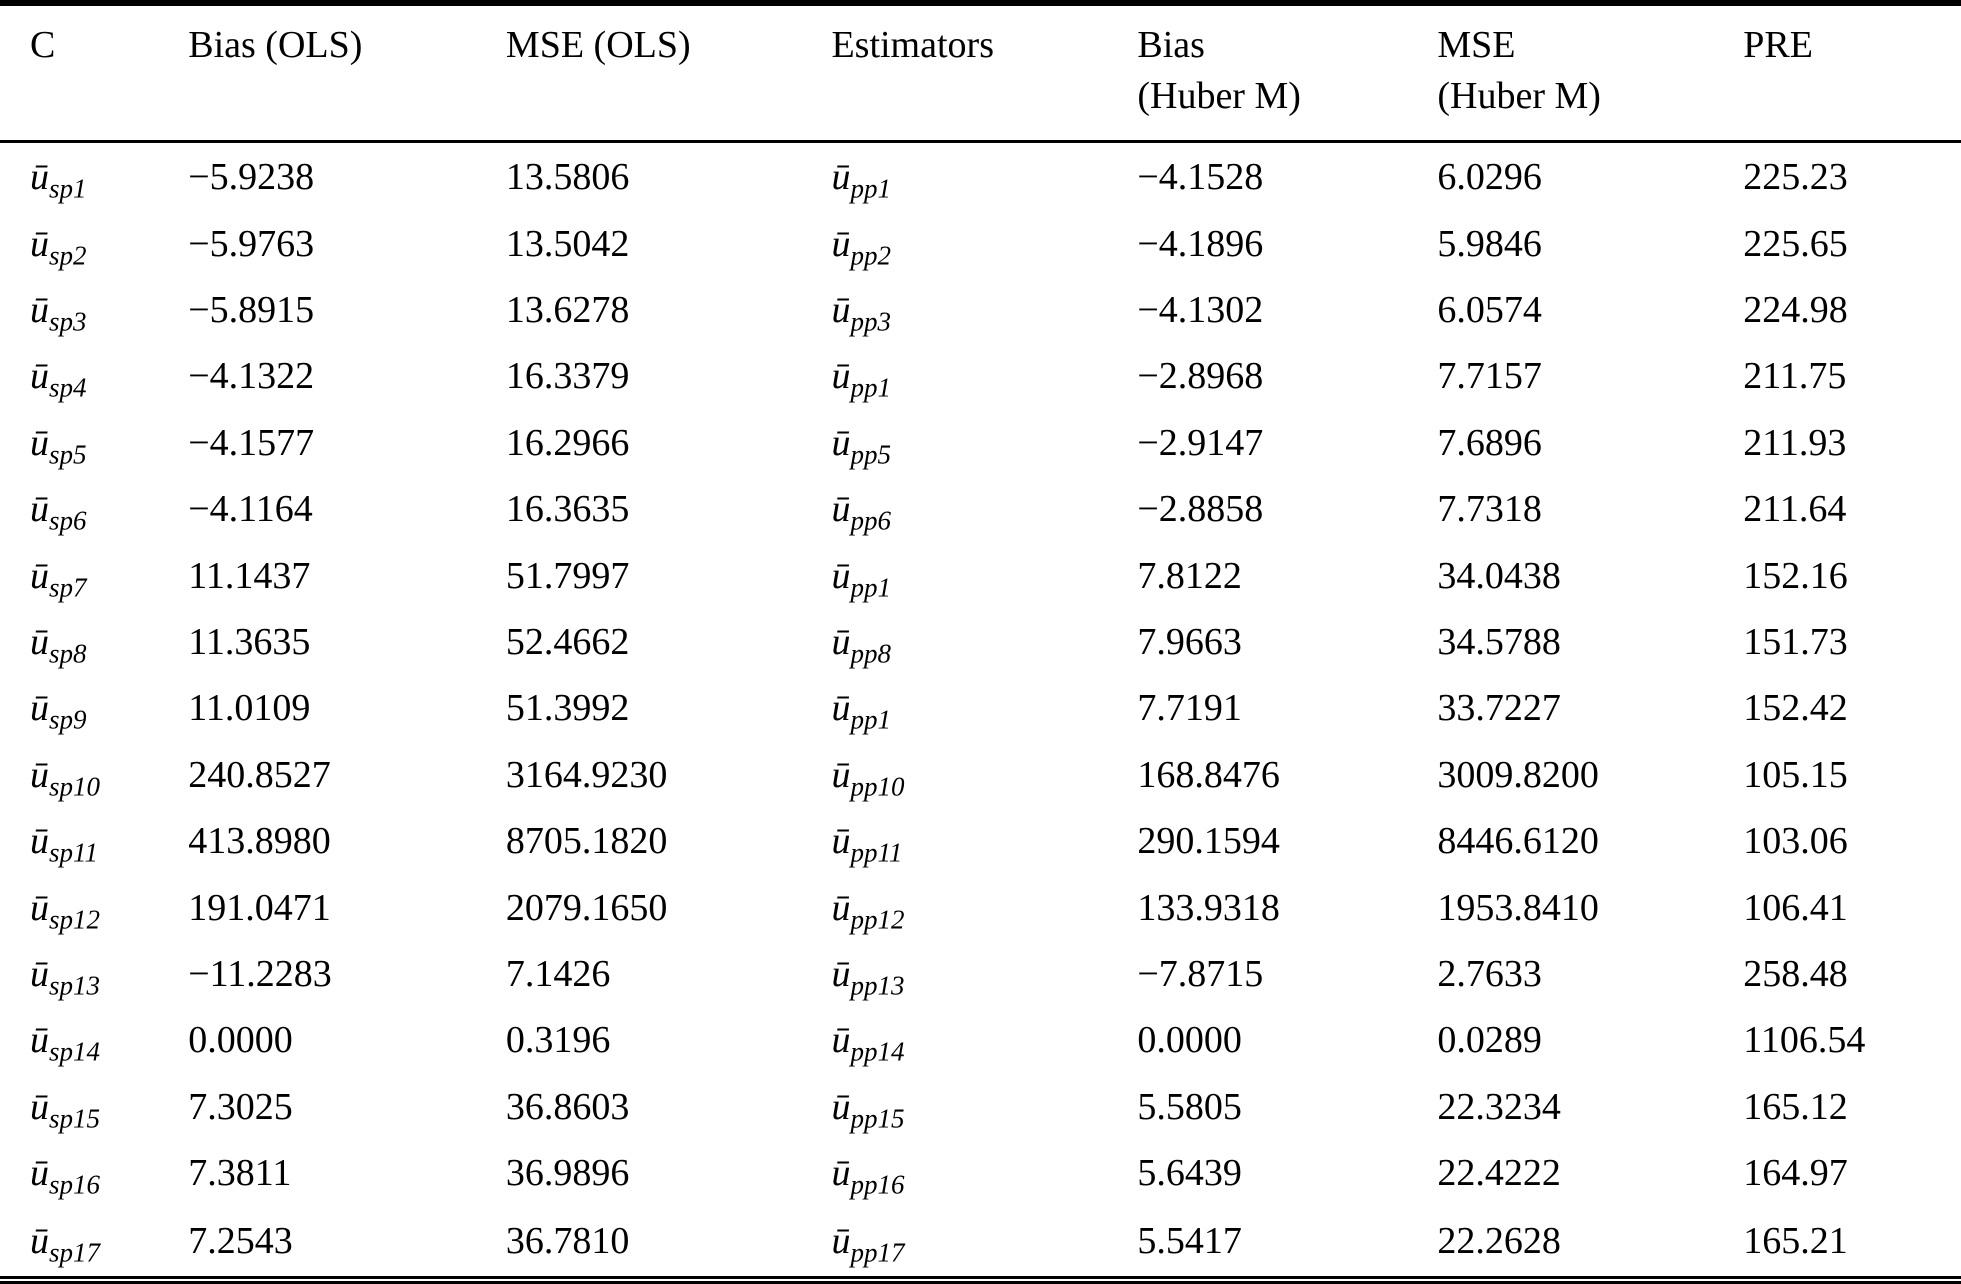  I want to click on c-estimator-cell: ūsp5, so click(94, 443).